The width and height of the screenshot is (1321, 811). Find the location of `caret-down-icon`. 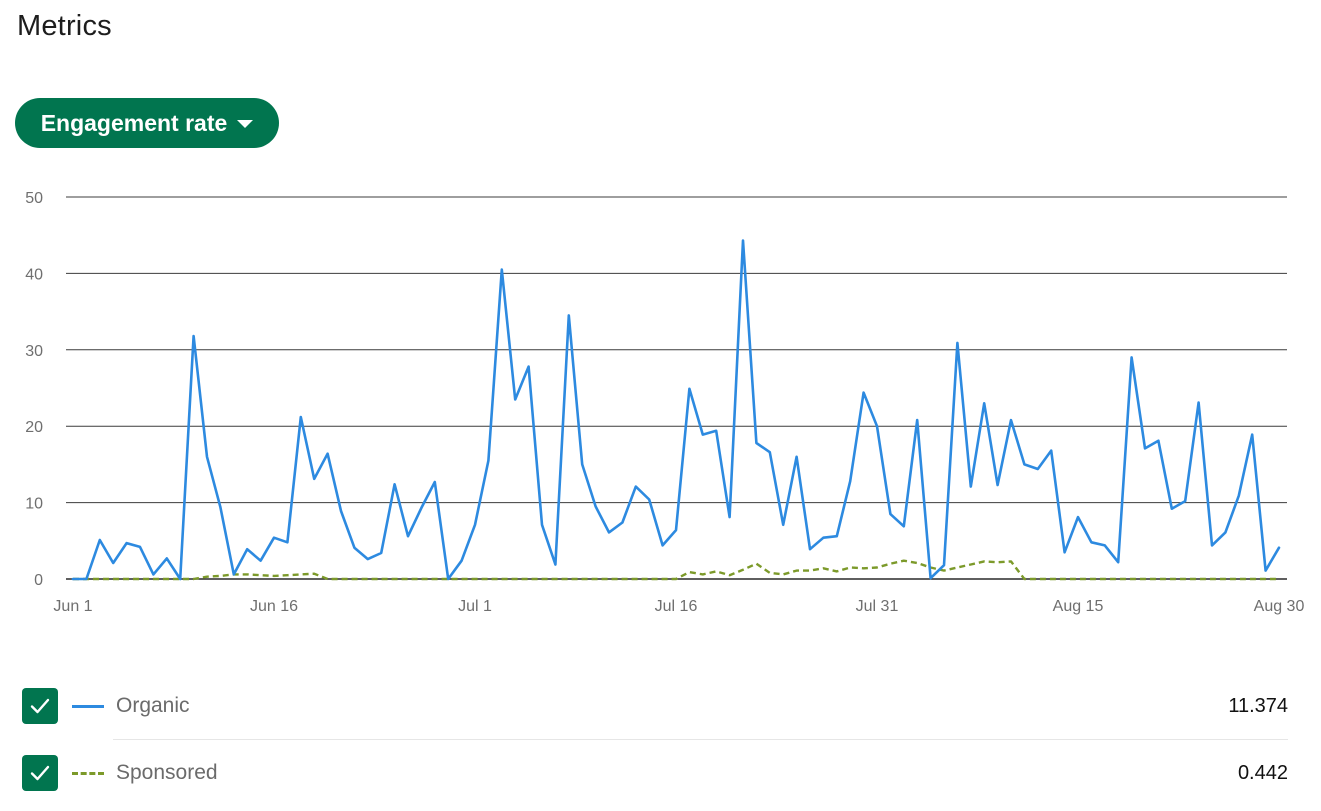

caret-down-icon is located at coordinates (245, 124).